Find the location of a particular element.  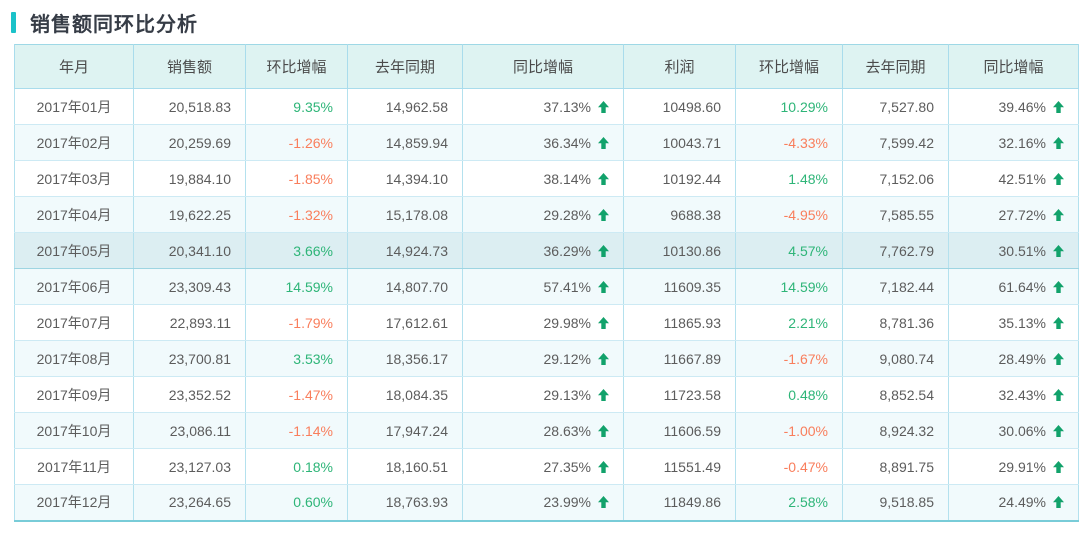

percent-value: 2.58% is located at coordinates (808, 502).